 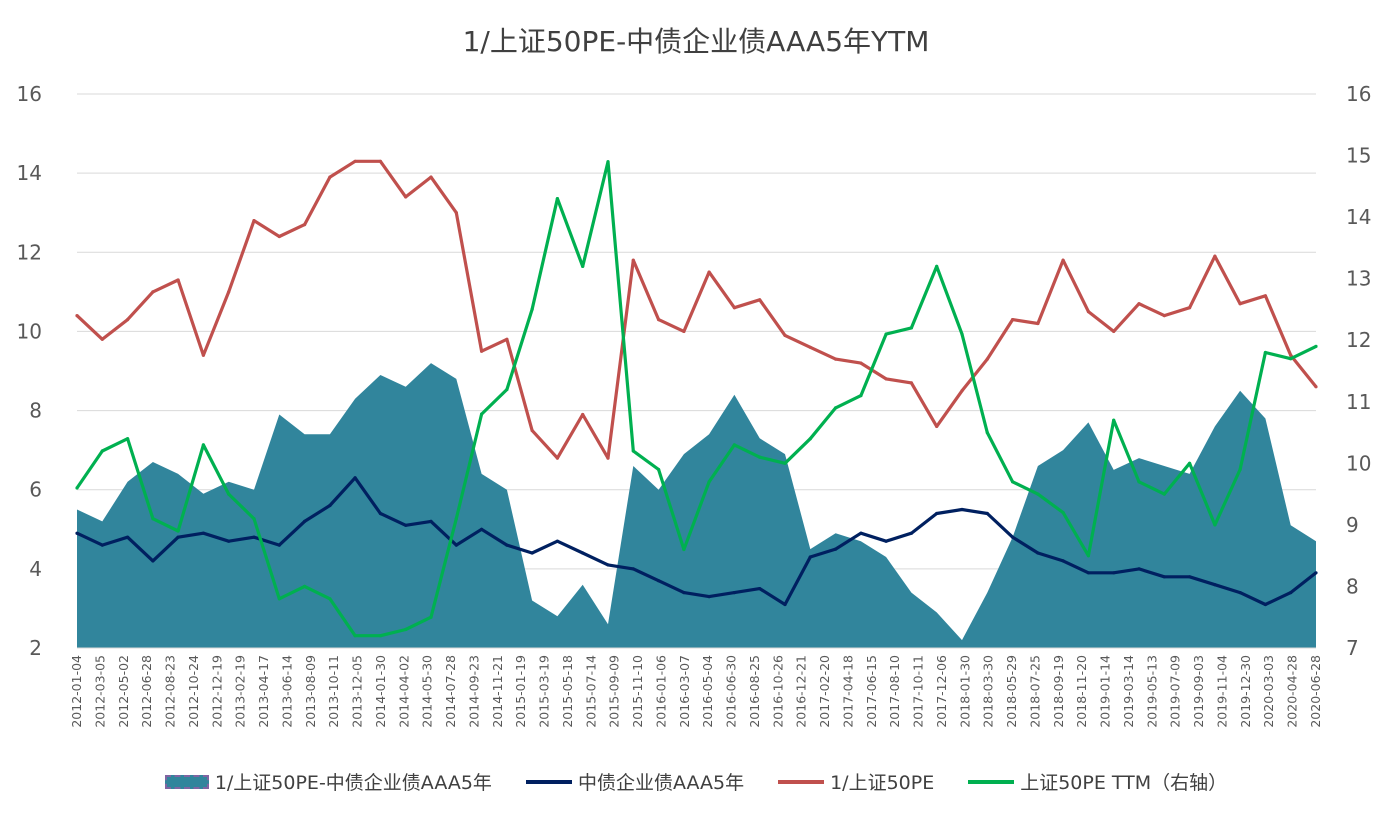 I want to click on legend-item-bond-yield: 中债企业债AAA5年, so click(x=634, y=781).